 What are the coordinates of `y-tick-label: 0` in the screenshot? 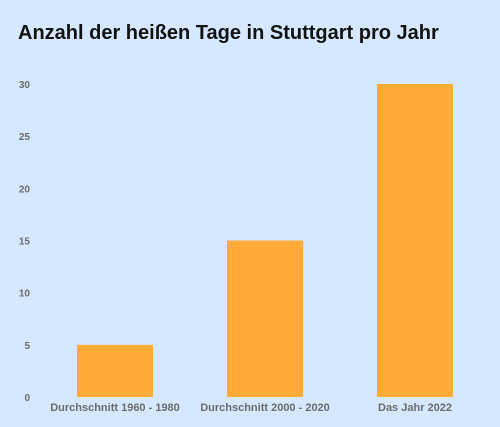 It's located at (27, 398).